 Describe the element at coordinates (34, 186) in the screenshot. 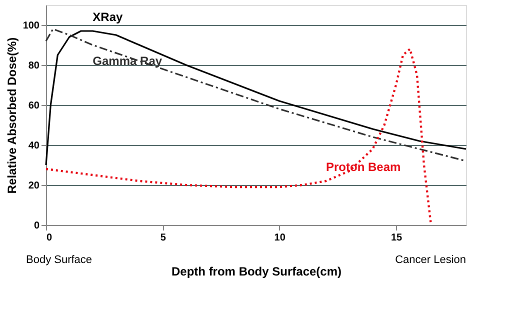

I see `y-tick-label: 20` at that location.